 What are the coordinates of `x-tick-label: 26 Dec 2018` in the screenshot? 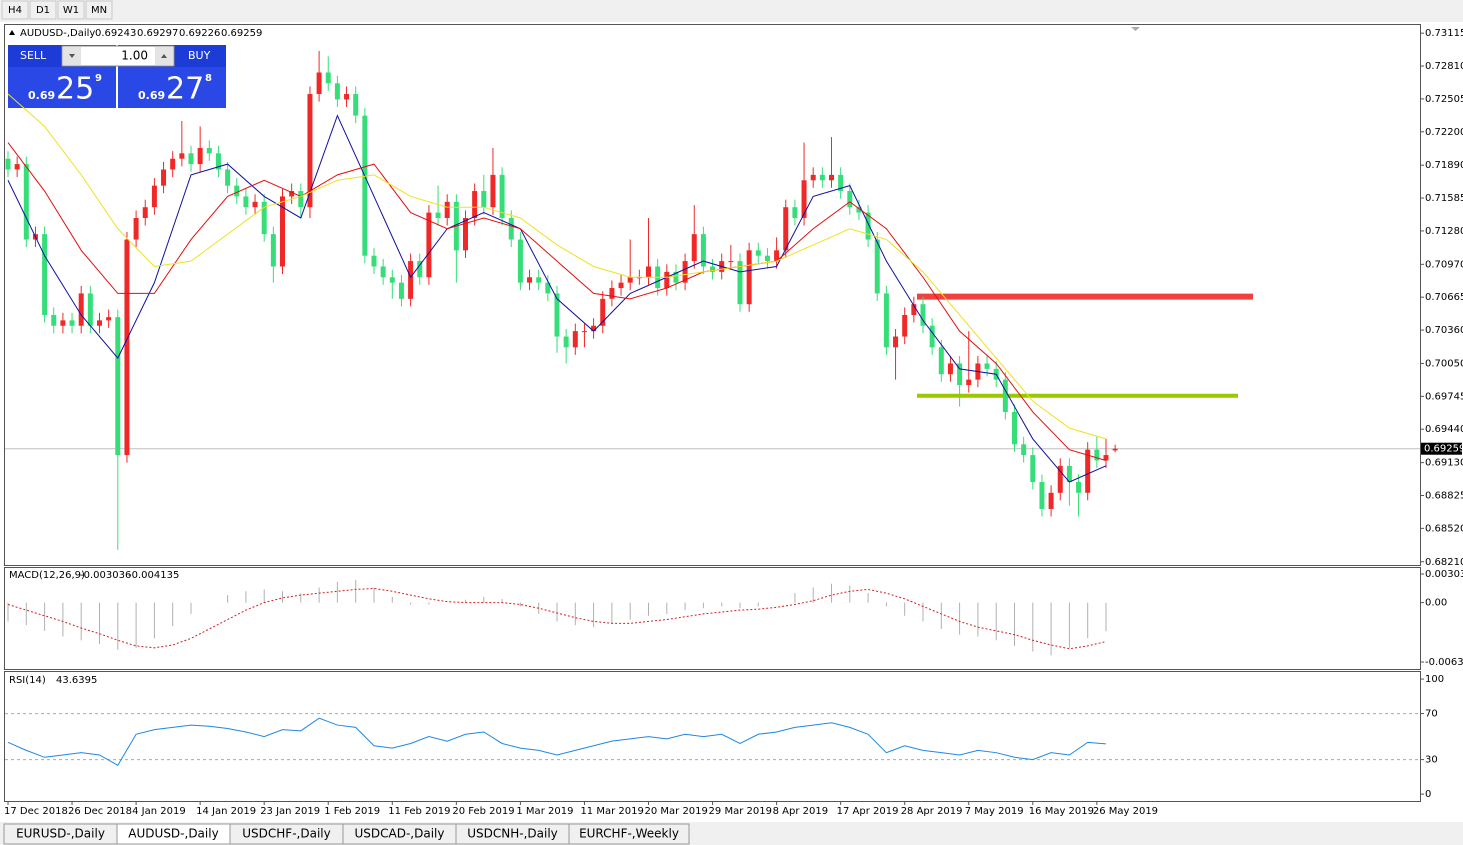 It's located at (100, 811).